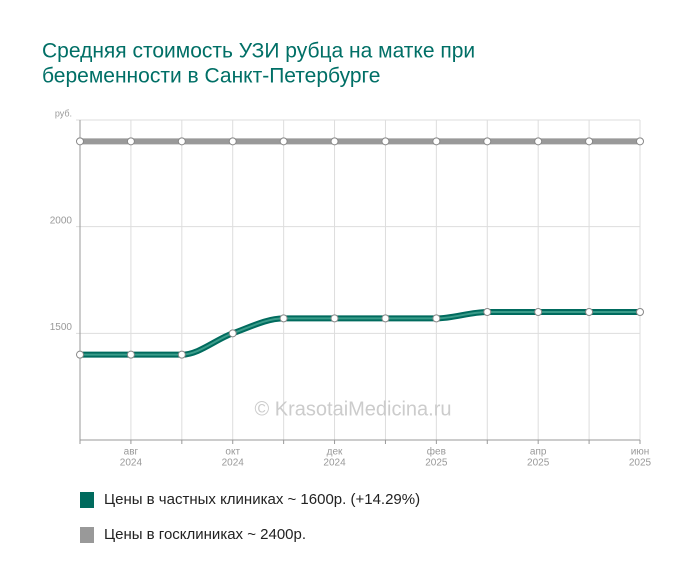 The width and height of the screenshot is (700, 583). What do you see at coordinates (131, 452) in the screenshot?
I see `x-tick-label: авг` at bounding box center [131, 452].